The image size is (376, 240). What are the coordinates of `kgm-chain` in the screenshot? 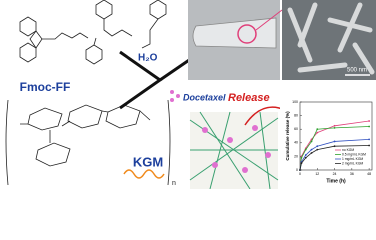 It's located at (144, 174).